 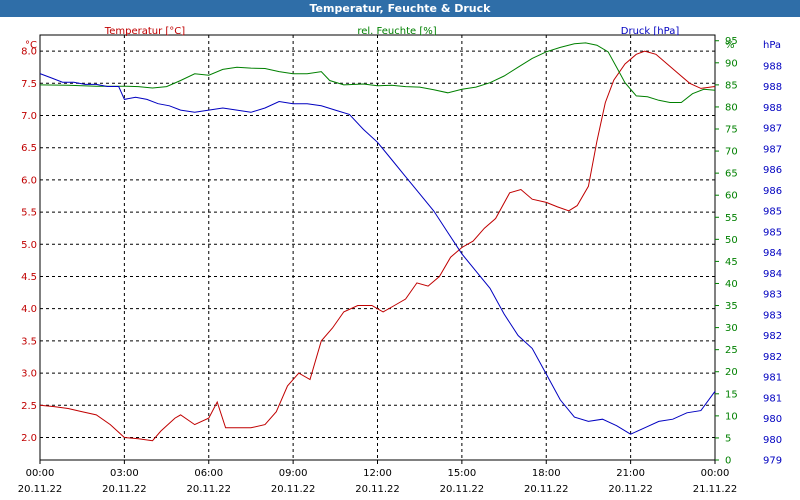 What do you see at coordinates (29, 148) in the screenshot?
I see `y-tick-label-temperature: 6.5` at bounding box center [29, 148].